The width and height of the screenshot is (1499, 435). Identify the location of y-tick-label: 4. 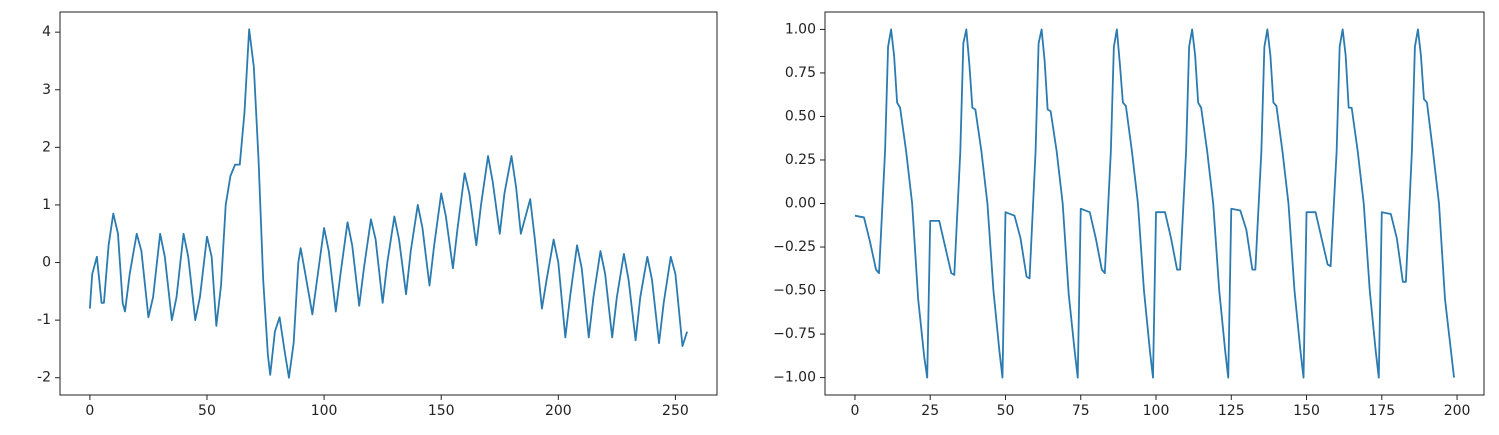
(46, 32).